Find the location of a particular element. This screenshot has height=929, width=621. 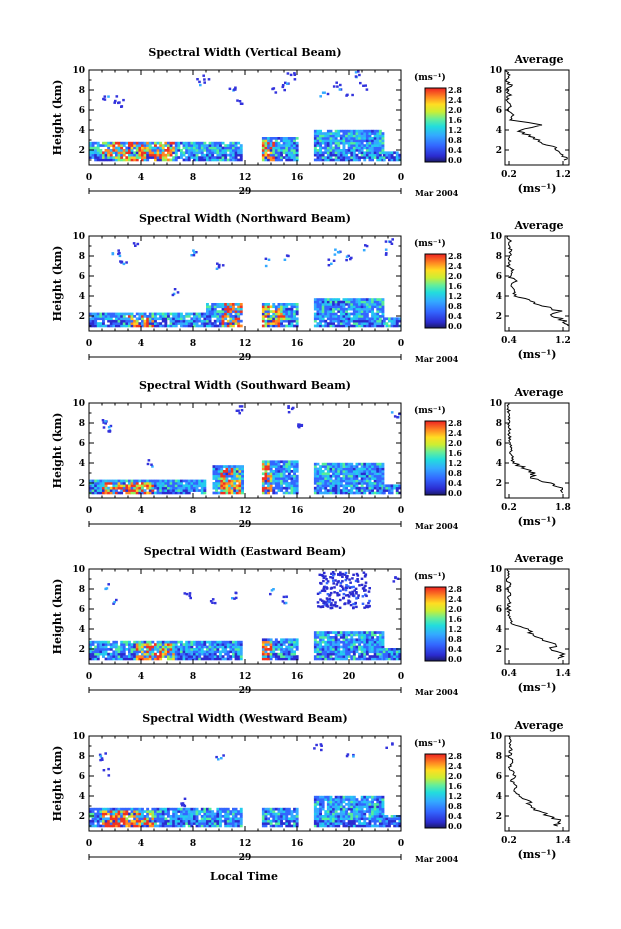

avg-x-tick-label: 1.8 is located at coordinates (563, 508).